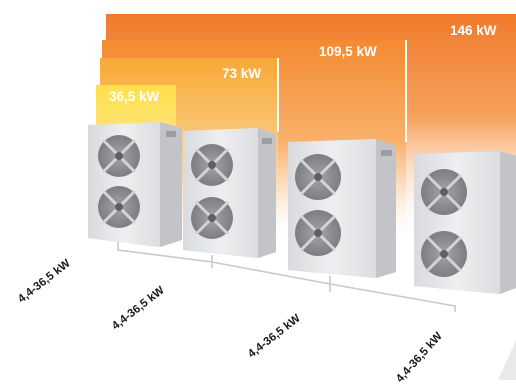 This screenshot has width=516, height=385. I want to click on capacity-label-4: 146 kW, so click(473, 30).